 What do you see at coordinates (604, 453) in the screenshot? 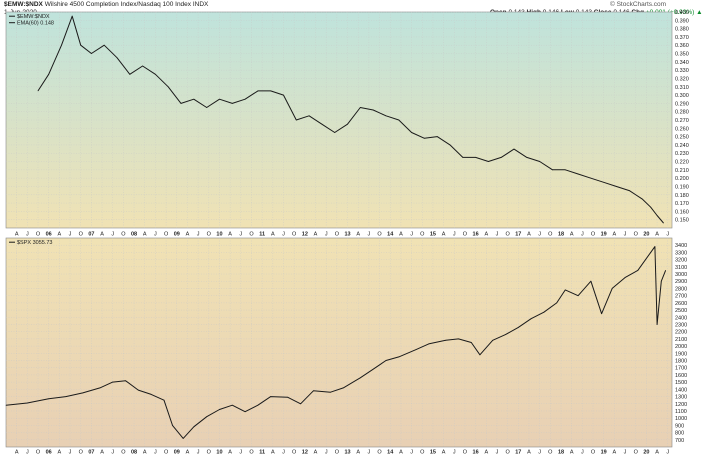
I see `x-tick-label: 19` at bounding box center [604, 453].